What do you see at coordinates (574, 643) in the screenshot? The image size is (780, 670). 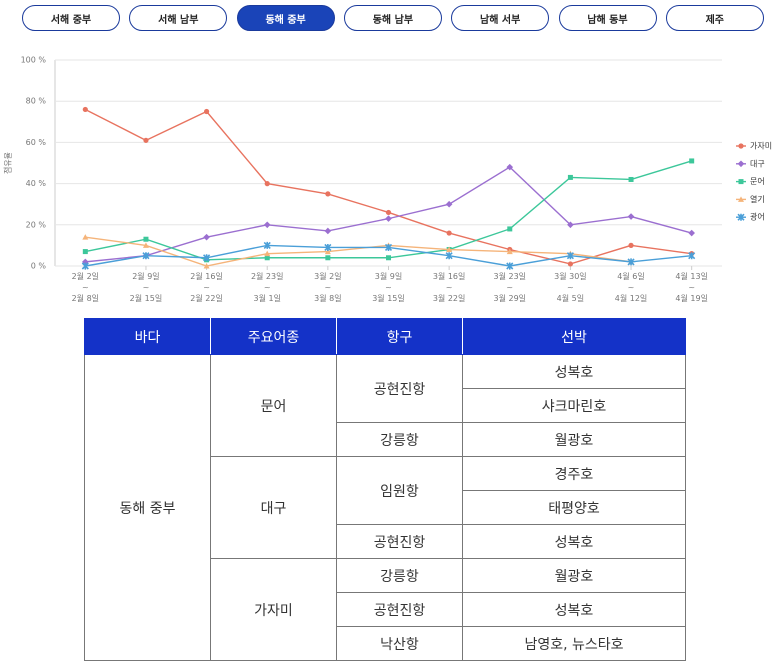 I see `vessel-cell: 남영호, 뉴스타호` at bounding box center [574, 643].